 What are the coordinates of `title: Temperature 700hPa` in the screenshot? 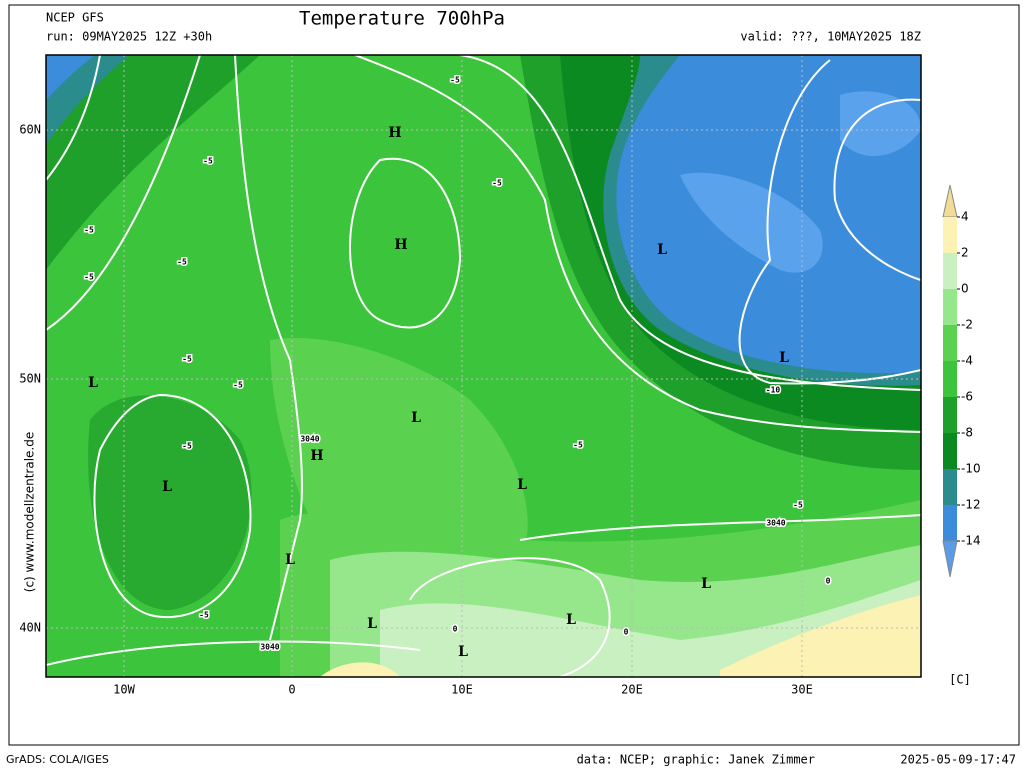 It's located at (402, 19).